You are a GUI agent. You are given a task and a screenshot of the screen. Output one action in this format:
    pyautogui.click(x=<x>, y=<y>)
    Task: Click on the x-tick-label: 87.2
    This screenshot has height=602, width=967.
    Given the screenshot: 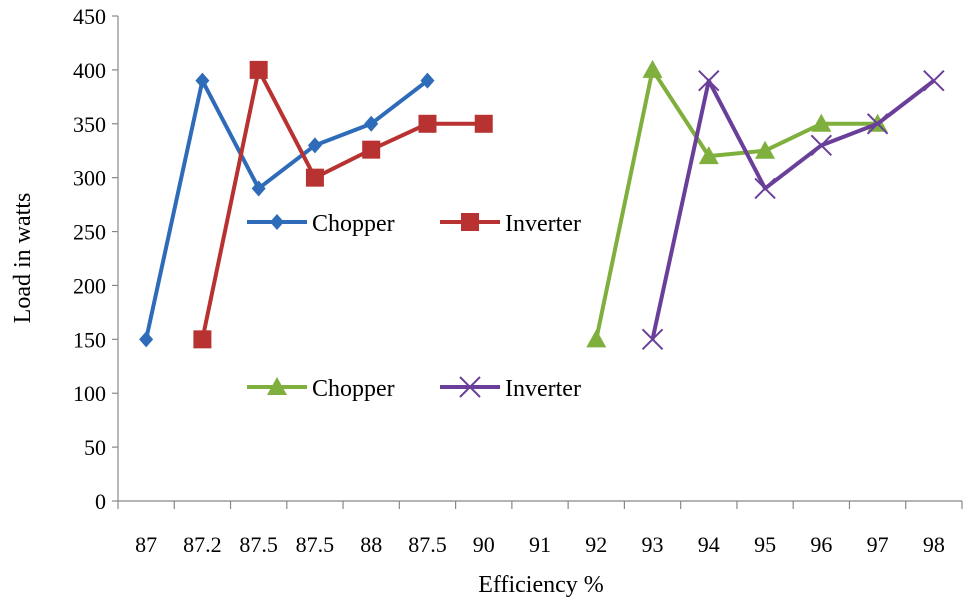 What is the action you would take?
    pyautogui.click(x=202, y=544)
    